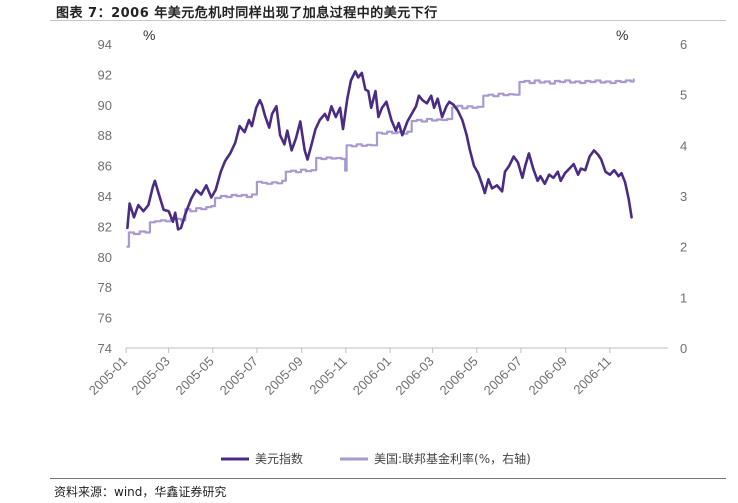 The height and width of the screenshot is (503, 738). Describe the element at coordinates (105, 166) in the screenshot. I see `left-tick-label: 86` at that location.